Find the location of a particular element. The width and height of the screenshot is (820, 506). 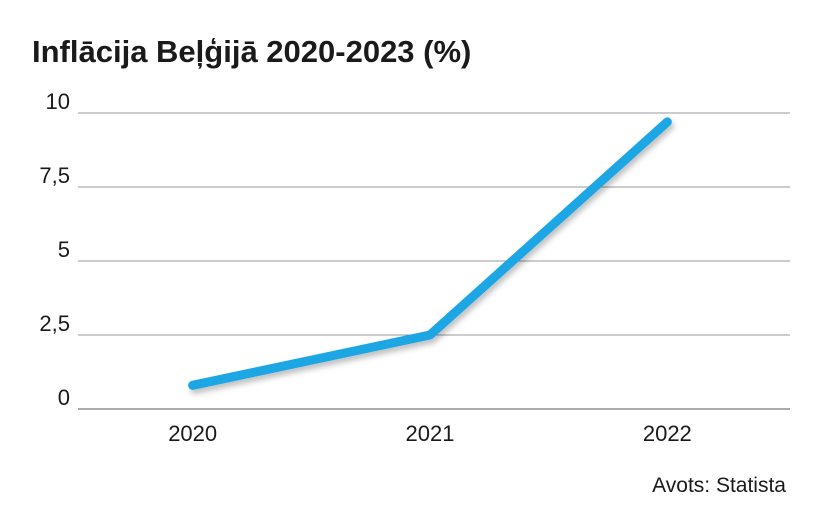

y-tick-label: 0 is located at coordinates (64, 397).